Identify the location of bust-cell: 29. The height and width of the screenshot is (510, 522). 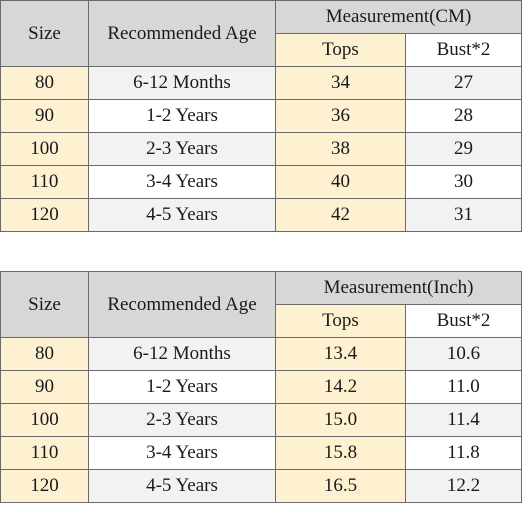
(463, 149).